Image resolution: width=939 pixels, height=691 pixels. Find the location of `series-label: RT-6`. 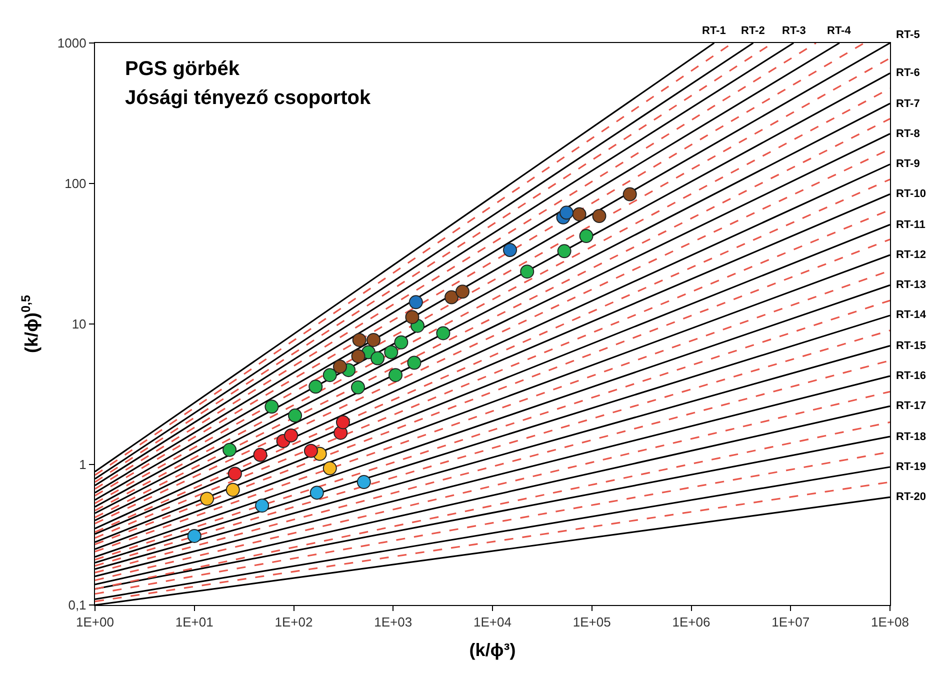

series-label: RT-6 is located at coordinates (908, 73).